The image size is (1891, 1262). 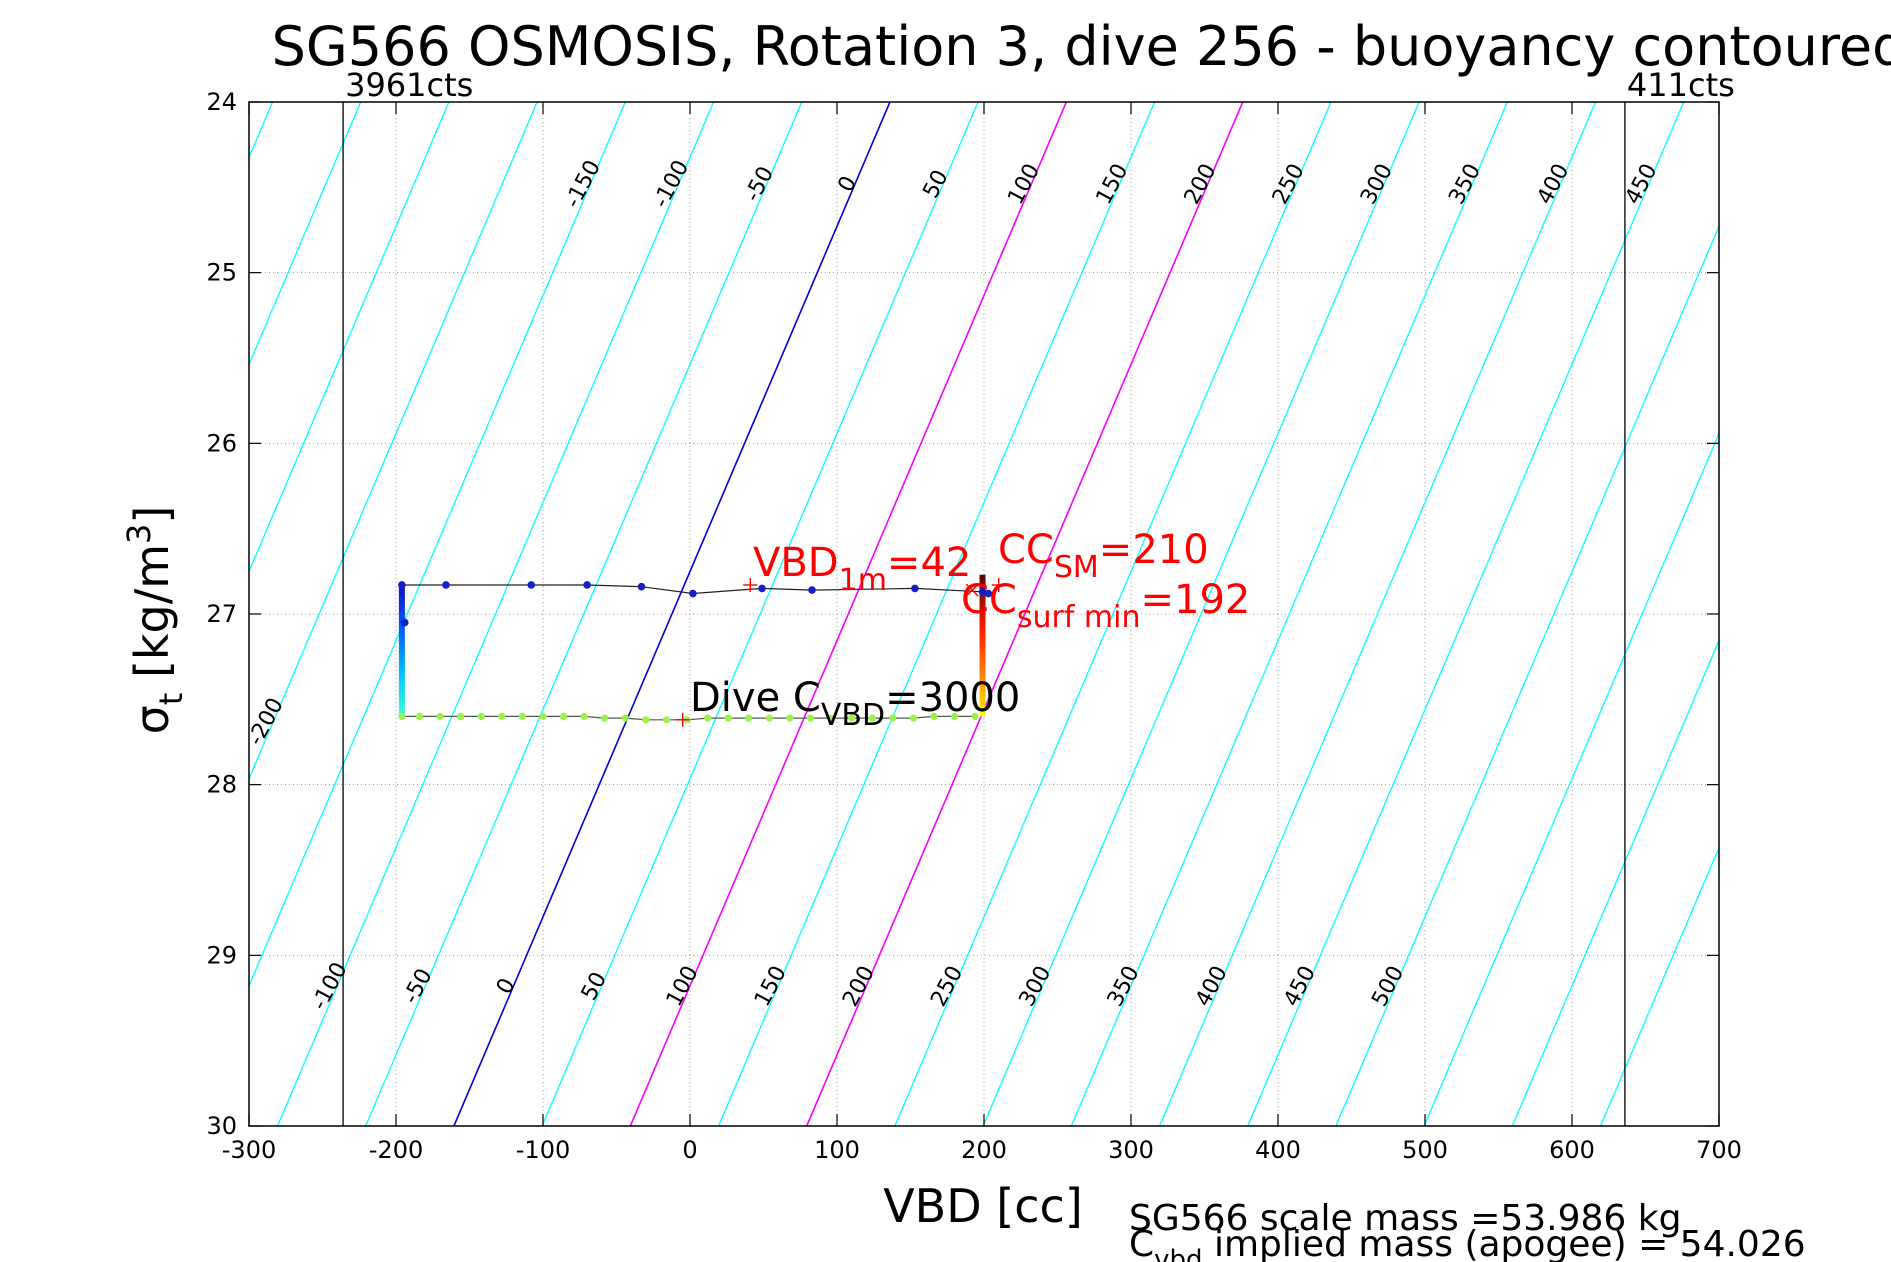 I want to click on vbd-1m-annotation: VBD1m=42, so click(x=862, y=569).